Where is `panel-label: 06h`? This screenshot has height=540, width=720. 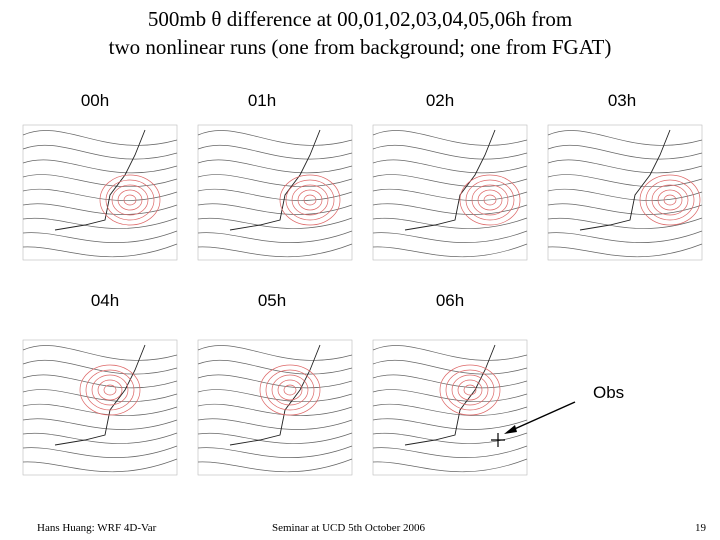
panel-label: 06h is located at coordinates (450, 300).